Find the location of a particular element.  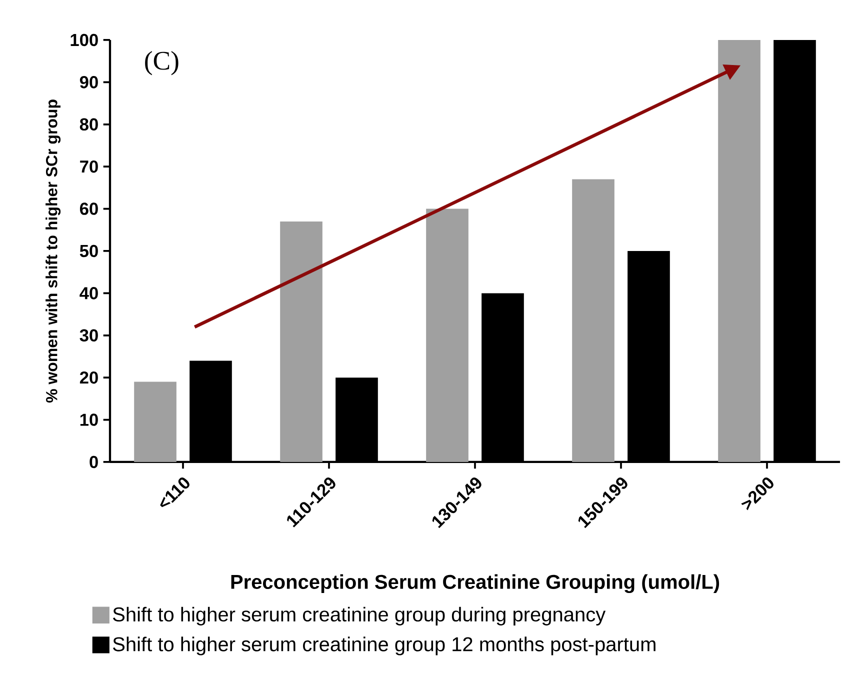

y-tick-label: 40 is located at coordinates (89, 293).